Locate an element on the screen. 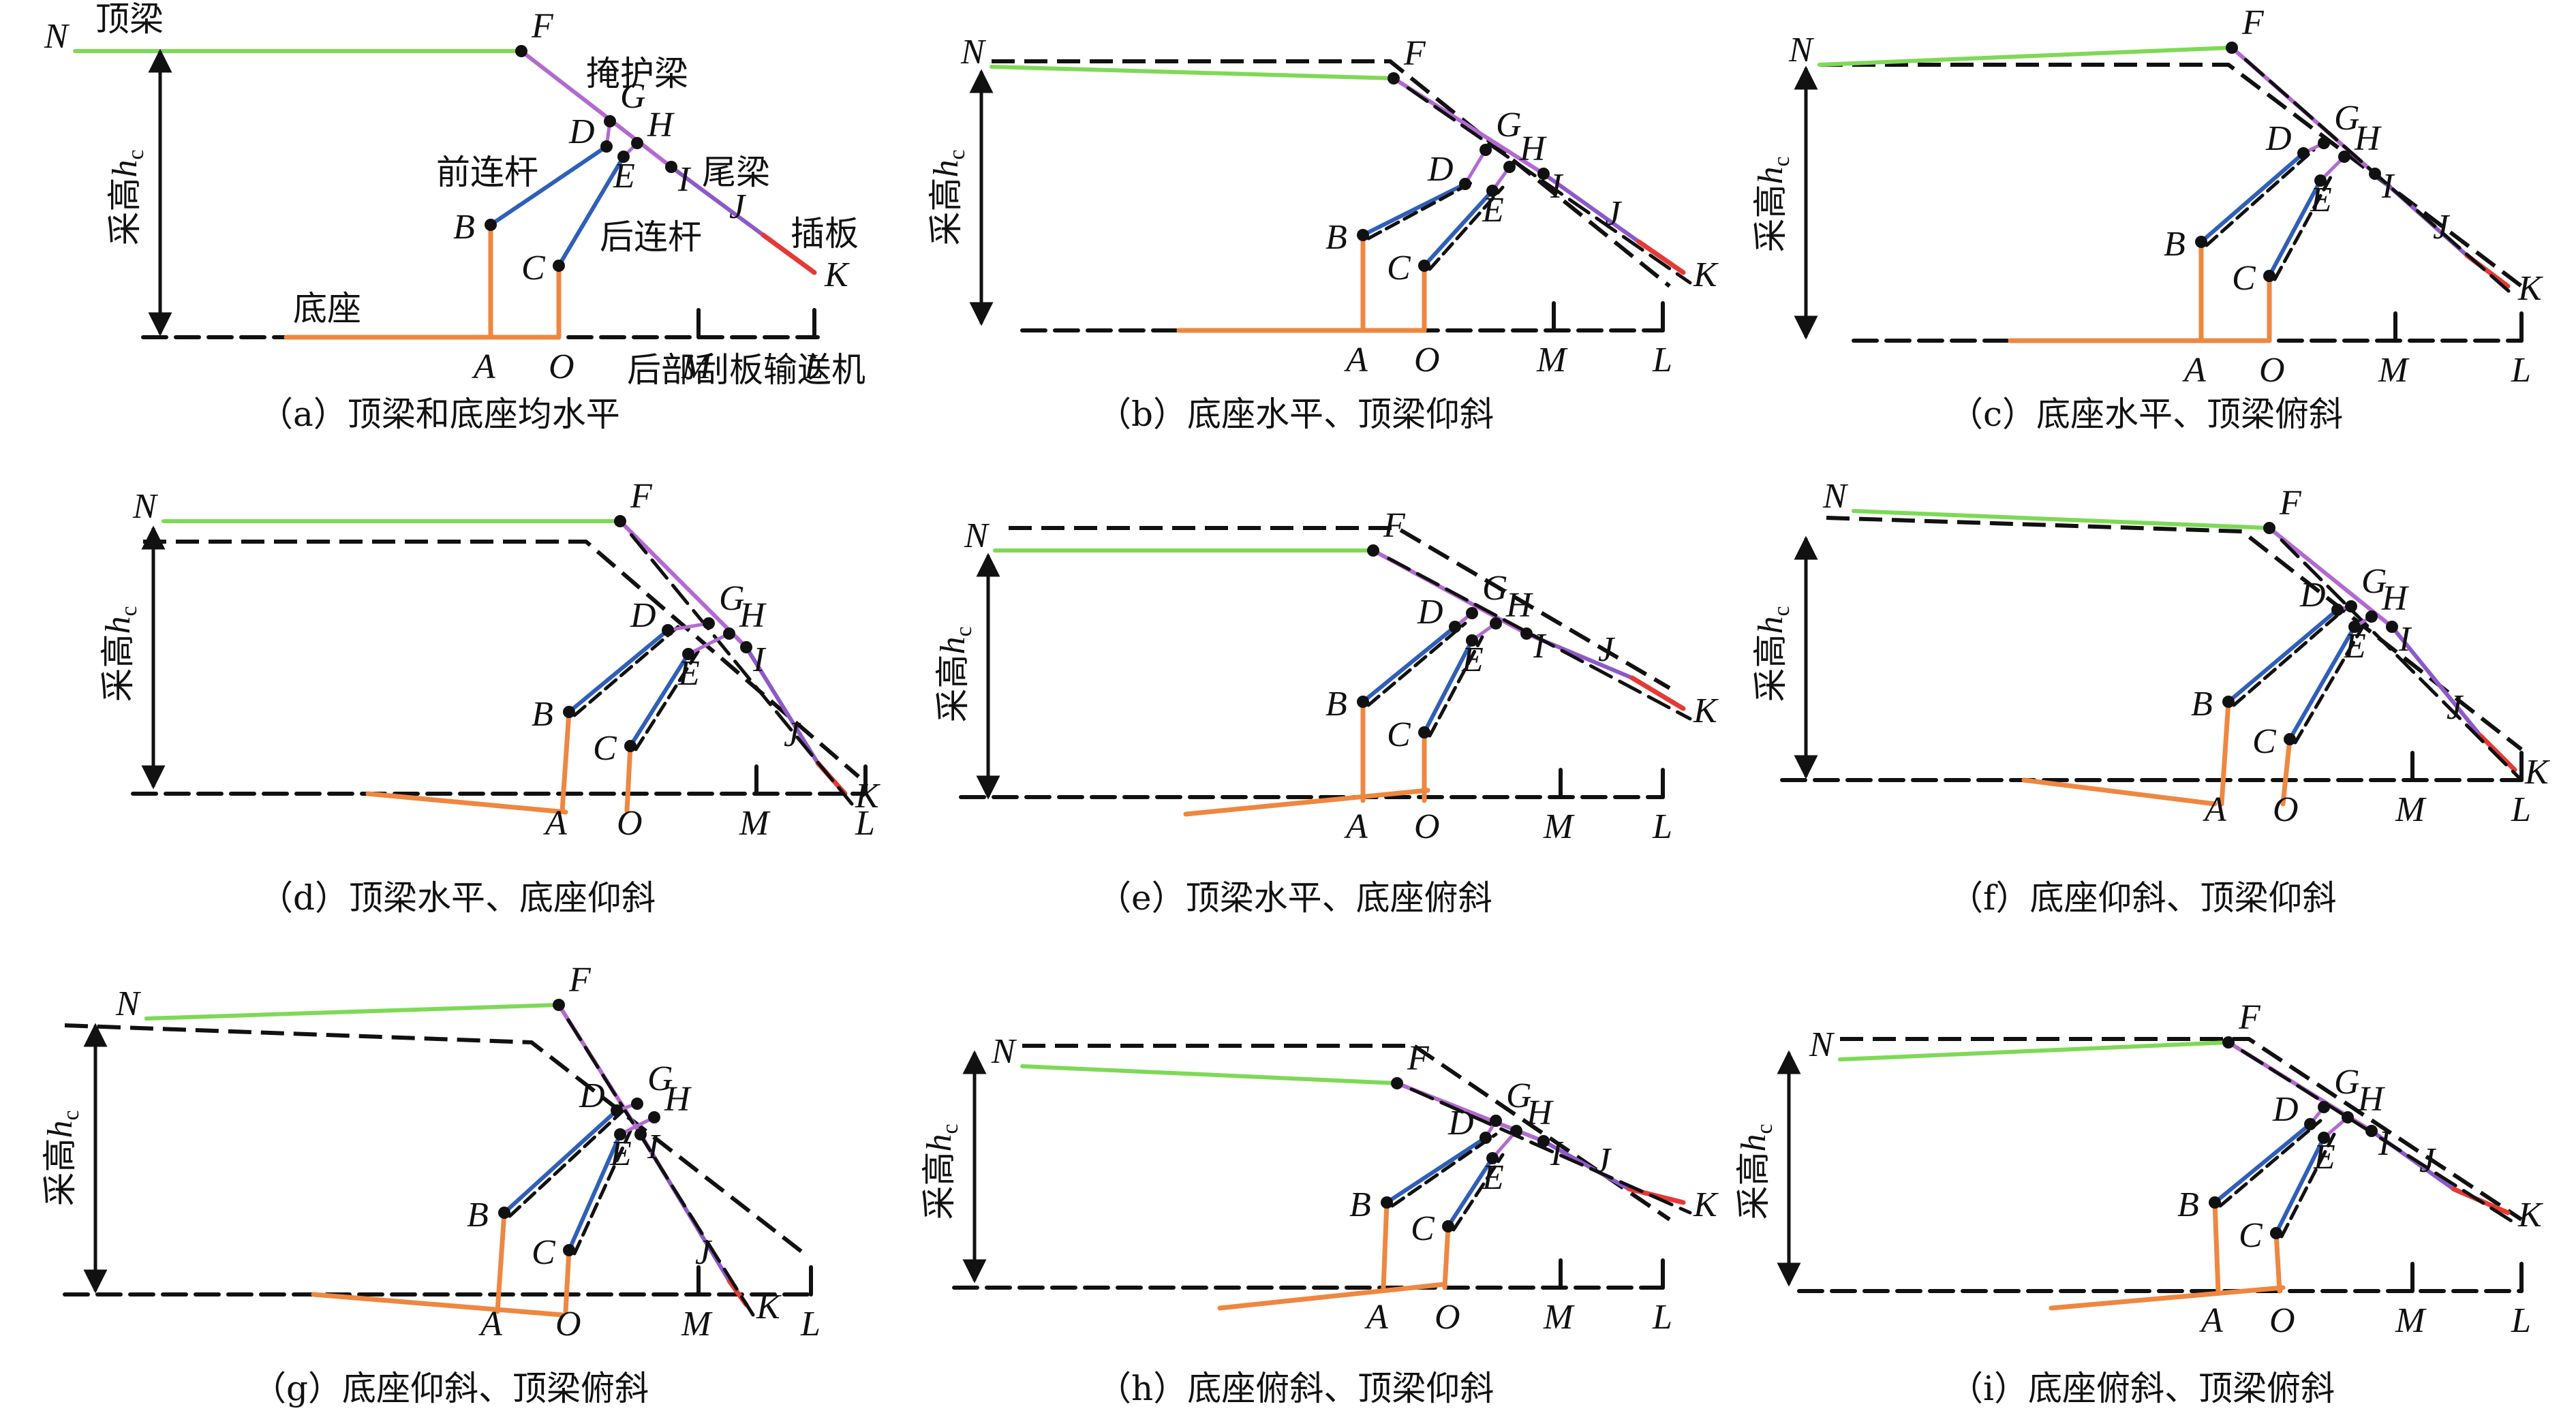 The width and height of the screenshot is (2576, 1413). shield-beam is located at coordinates (683, 584).